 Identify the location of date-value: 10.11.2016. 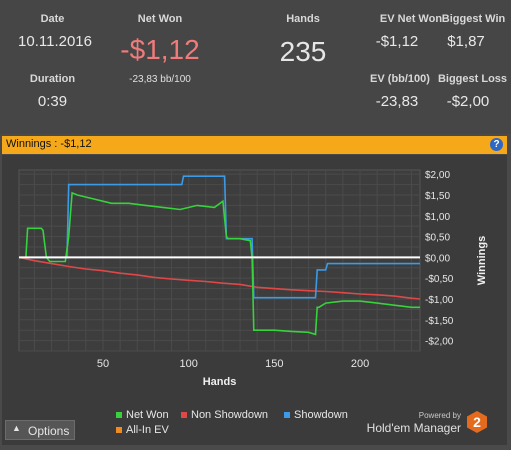
(55, 41).